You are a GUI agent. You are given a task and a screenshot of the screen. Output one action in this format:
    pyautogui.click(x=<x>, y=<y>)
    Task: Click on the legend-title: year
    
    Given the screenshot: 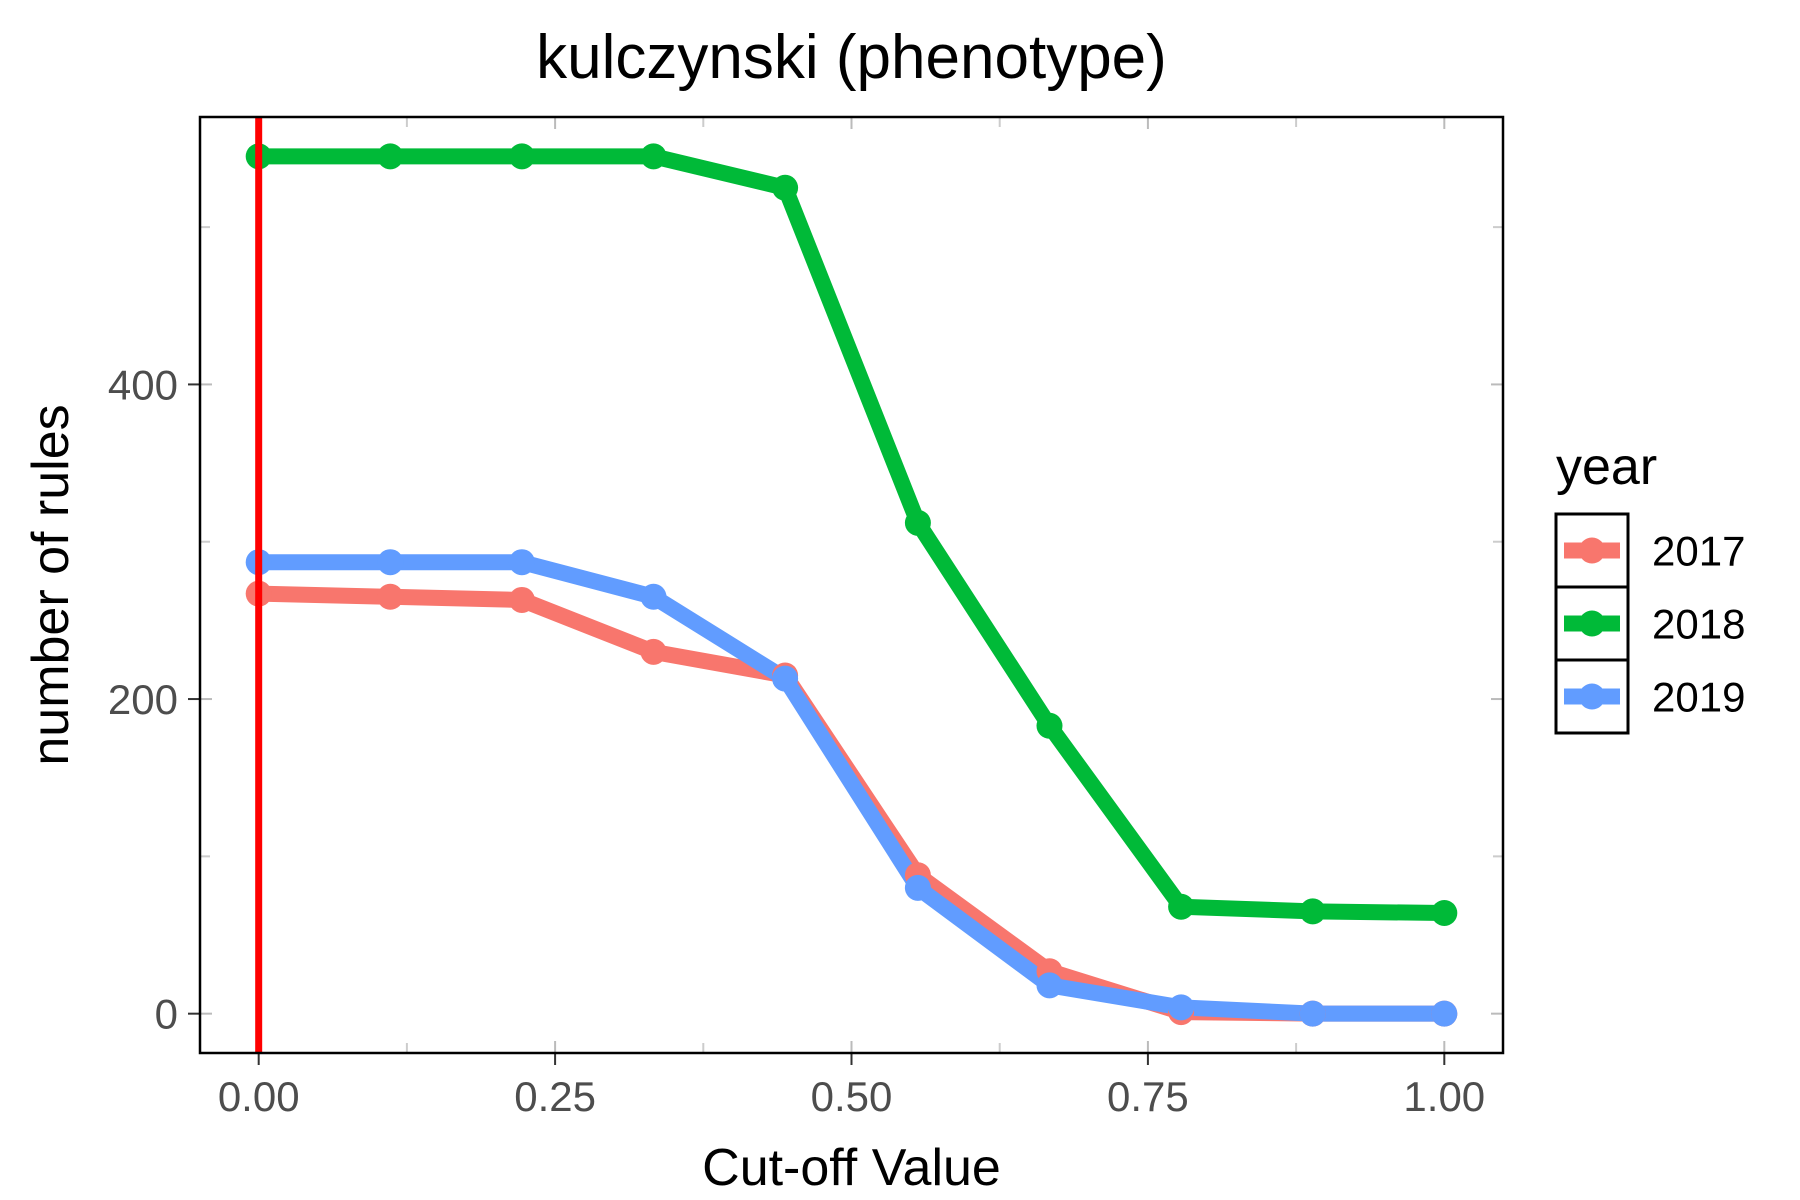 What is the action you would take?
    pyautogui.click(x=1606, y=467)
    